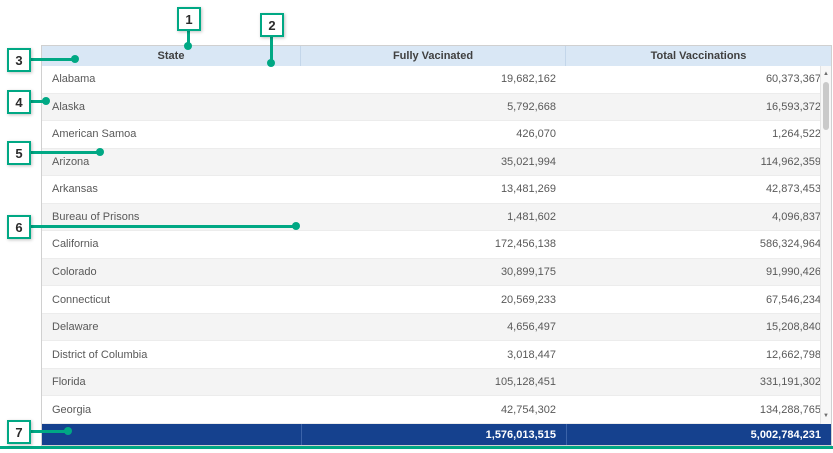 The image size is (833, 453). I want to click on cell-fully-vaccinated: 42,754,302, so click(528, 409).